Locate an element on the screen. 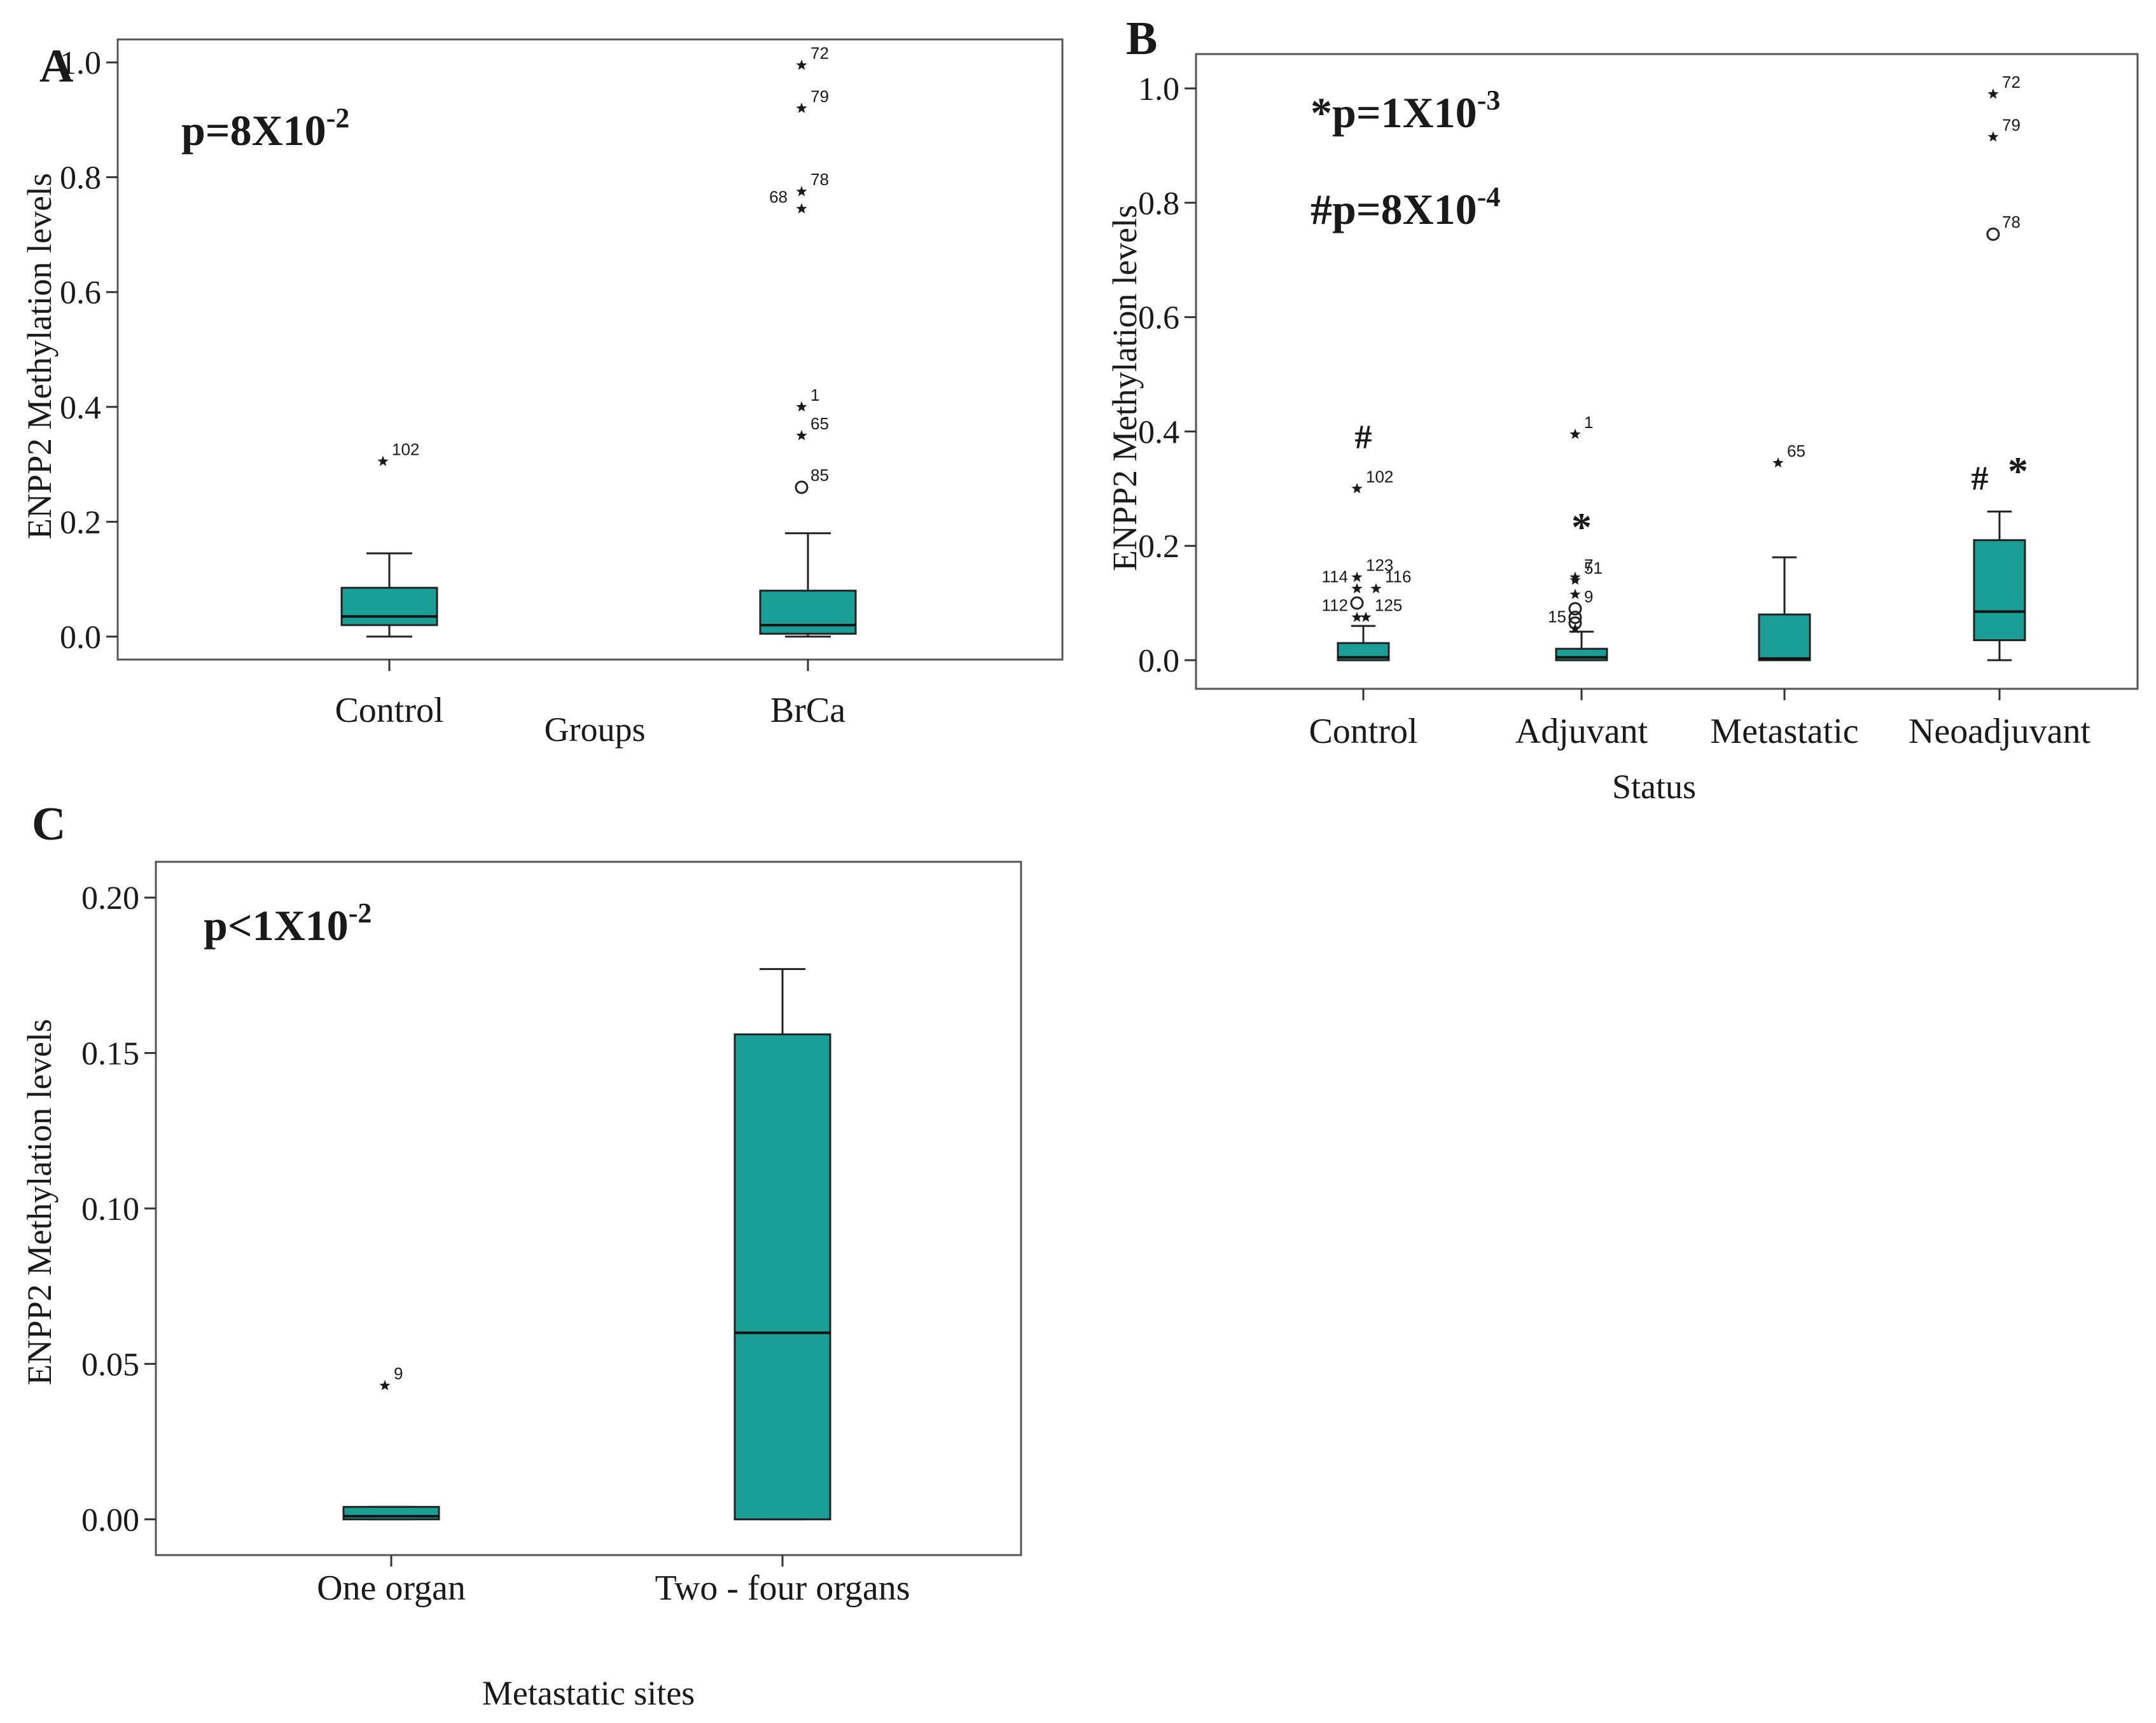 The height and width of the screenshot is (1723, 2156). y-tick-label: 0.15 is located at coordinates (110, 1054).